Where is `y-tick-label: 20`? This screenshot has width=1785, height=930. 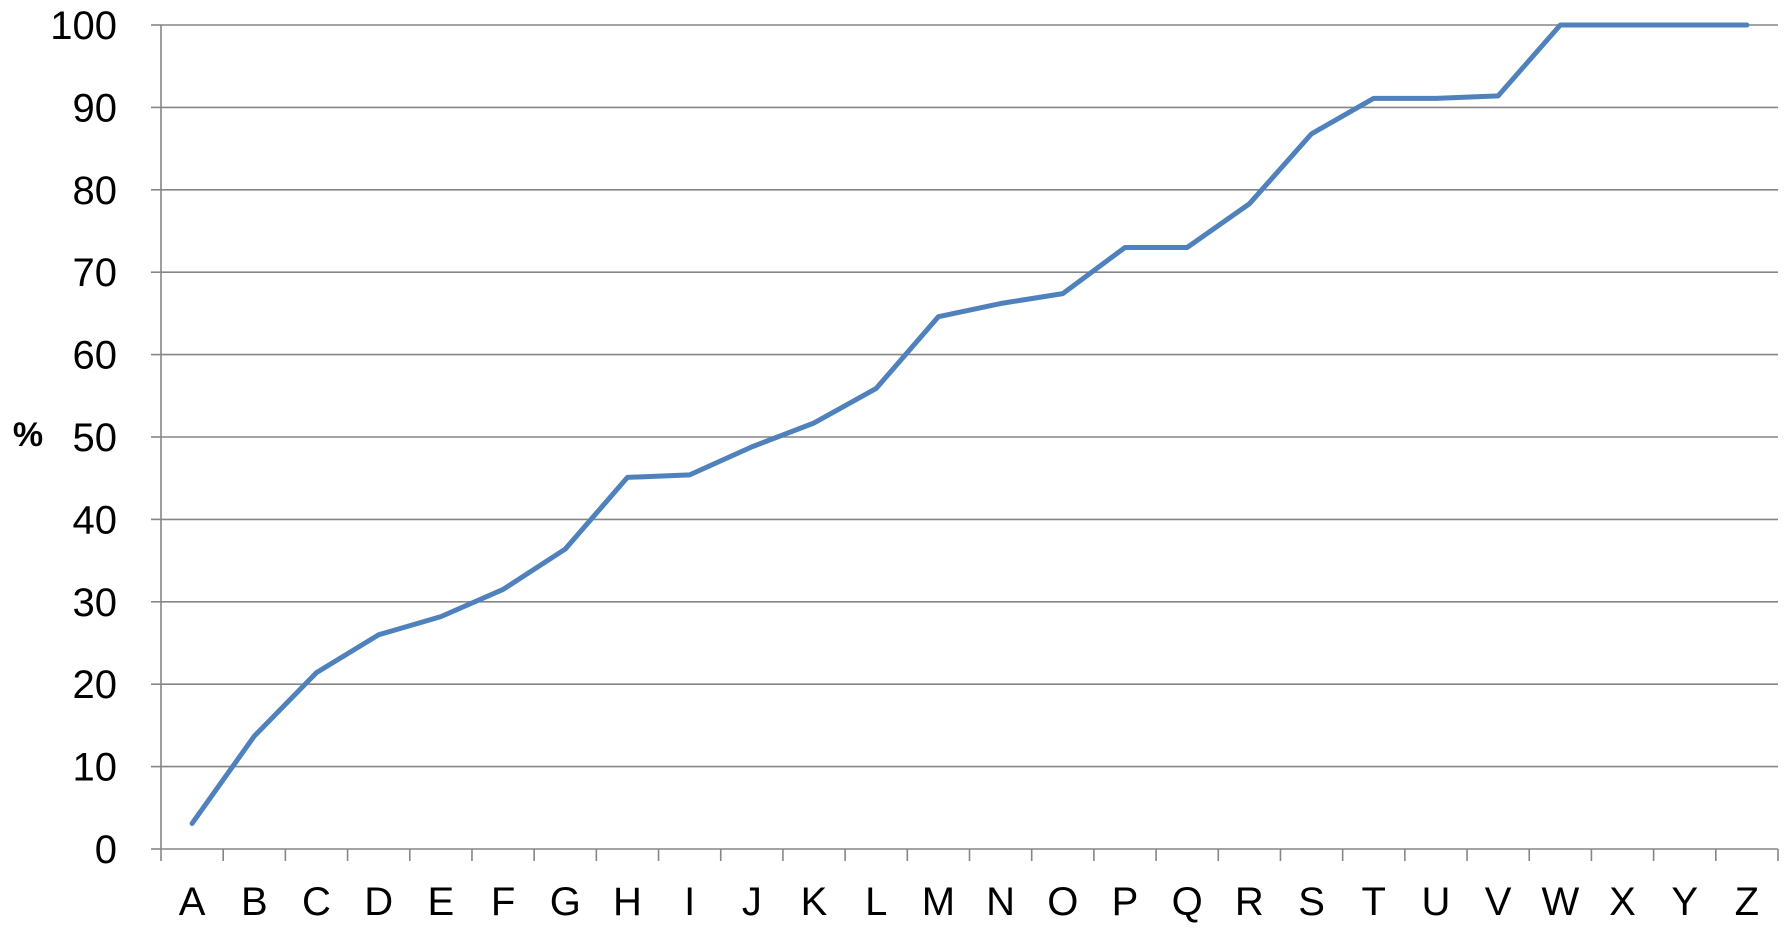 y-tick-label: 20 is located at coordinates (95, 685).